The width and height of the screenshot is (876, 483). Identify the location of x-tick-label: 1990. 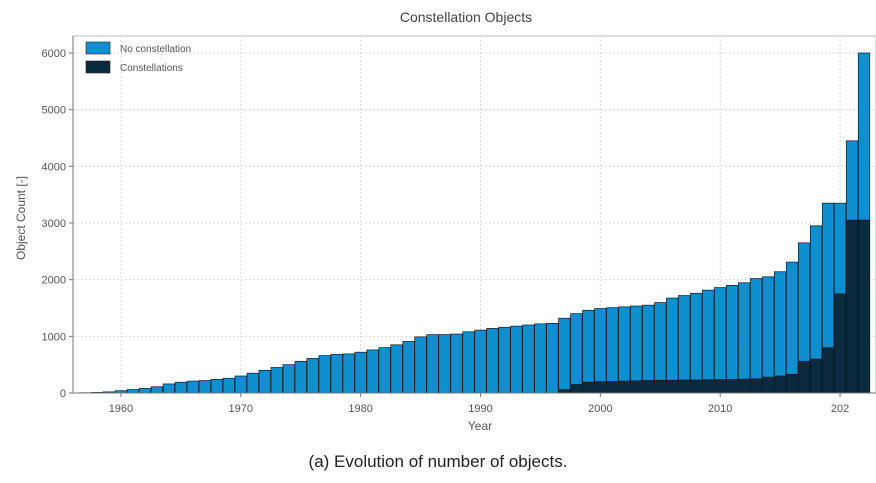
(480, 409).